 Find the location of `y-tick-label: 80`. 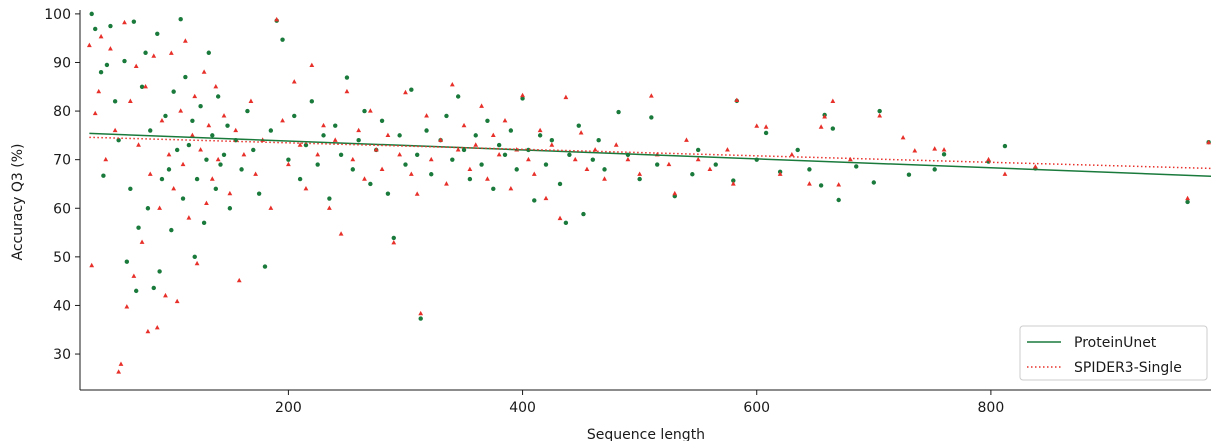

y-tick-label: 80 is located at coordinates (62, 112).